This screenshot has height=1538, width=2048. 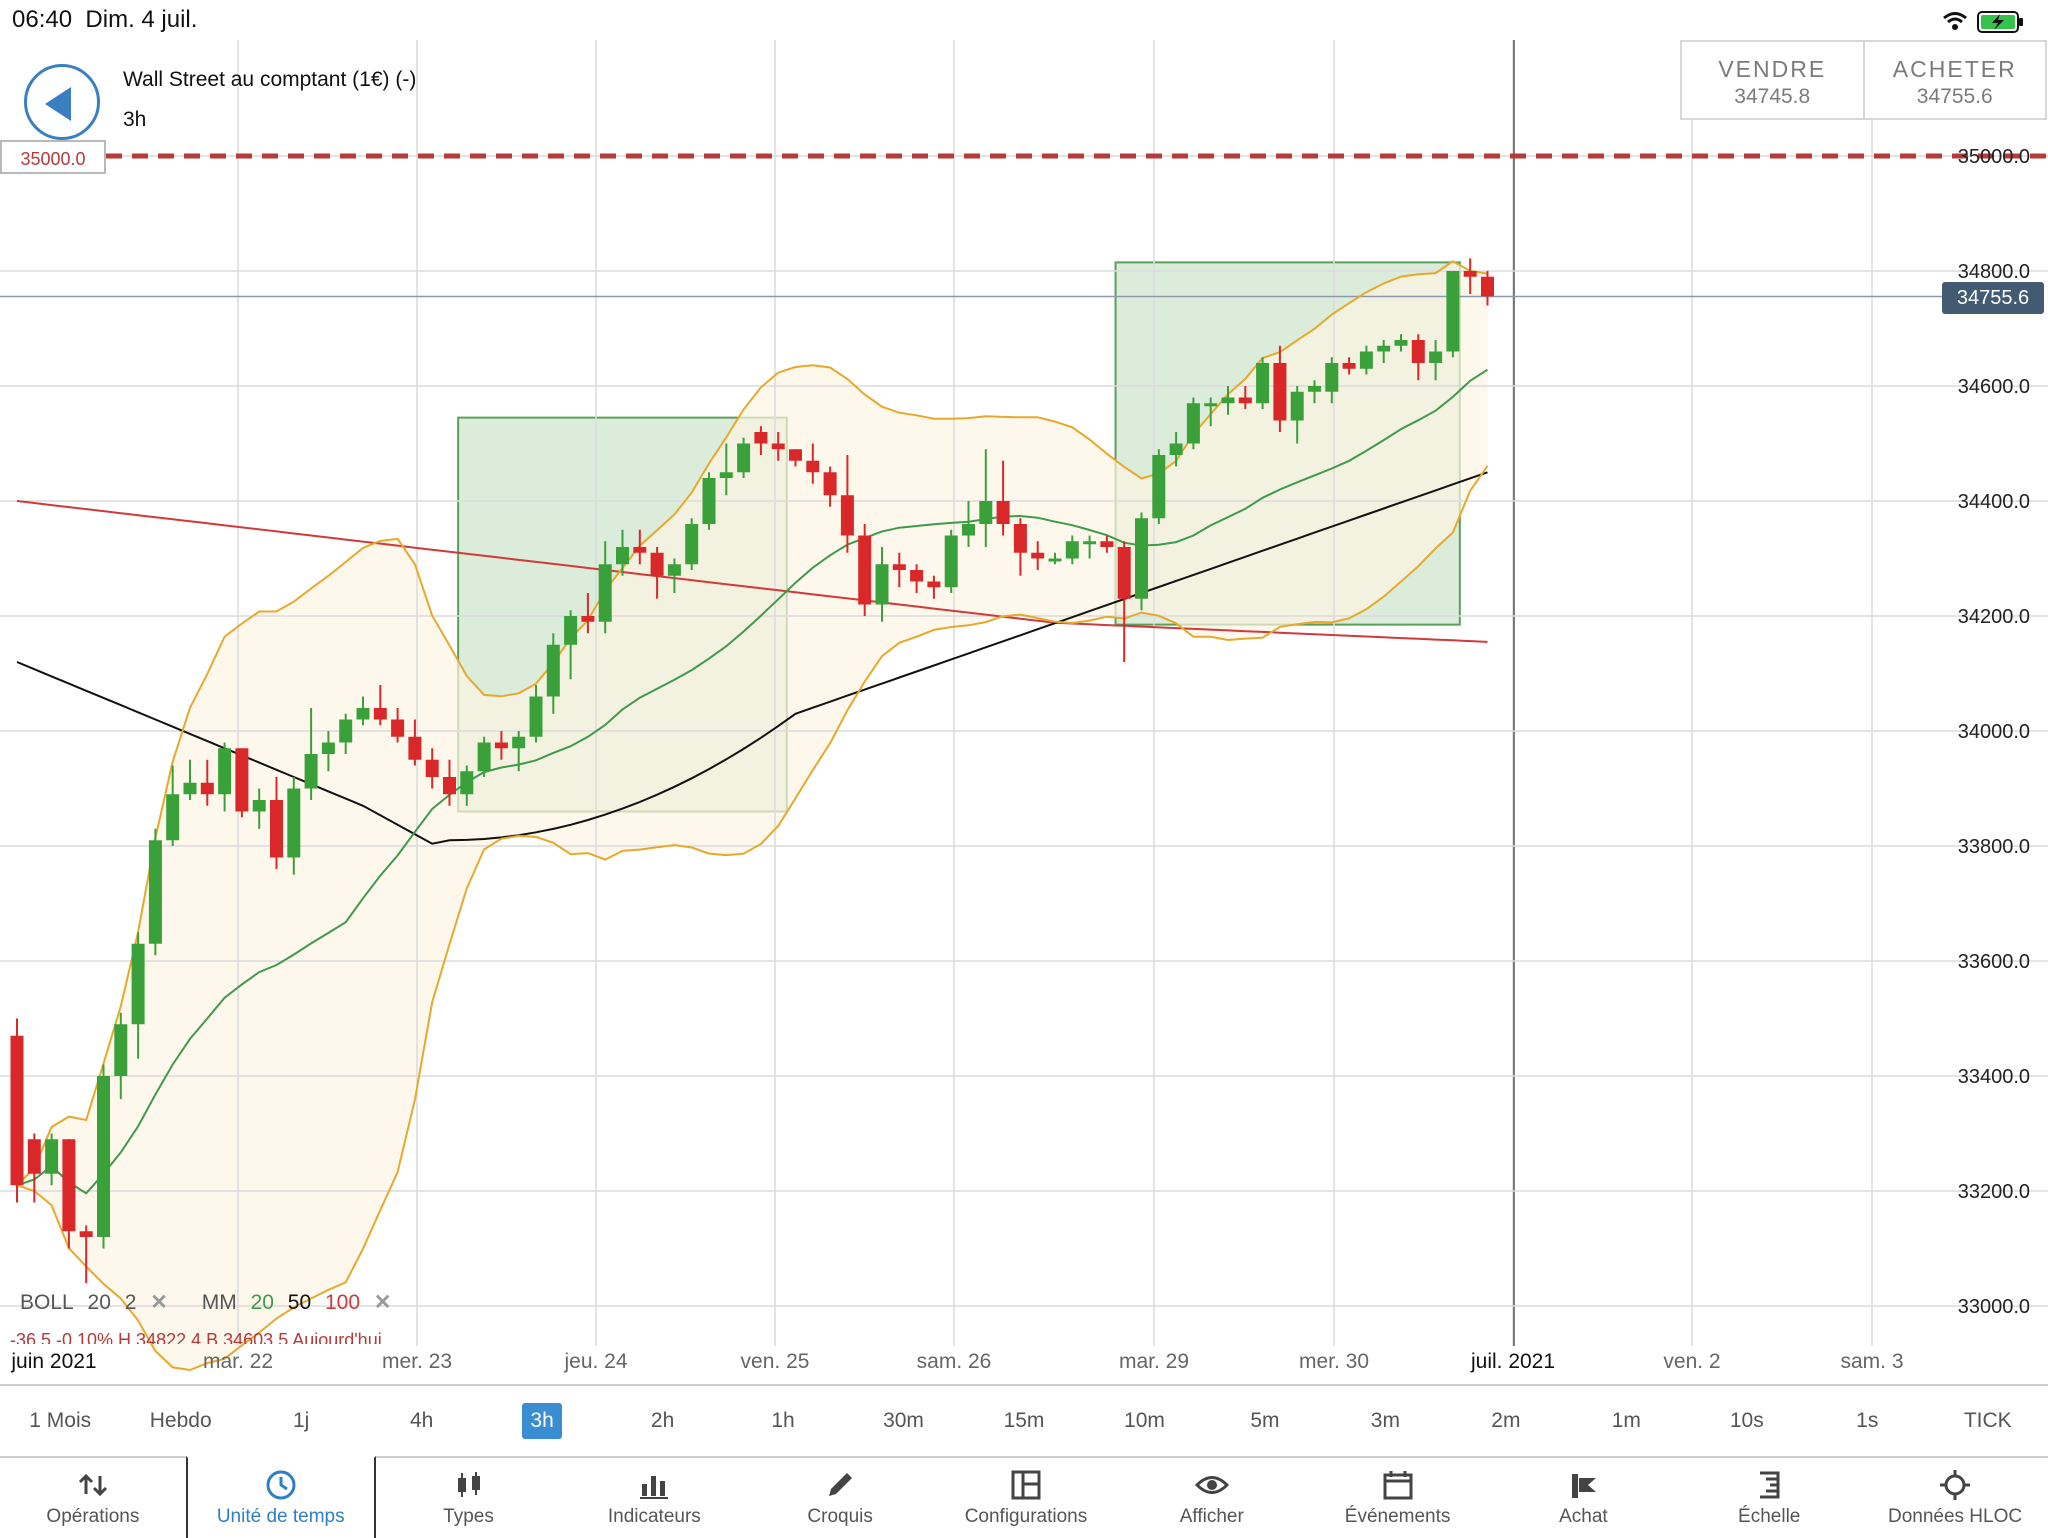 I want to click on alert-level-label: 35000.0, so click(x=53, y=157).